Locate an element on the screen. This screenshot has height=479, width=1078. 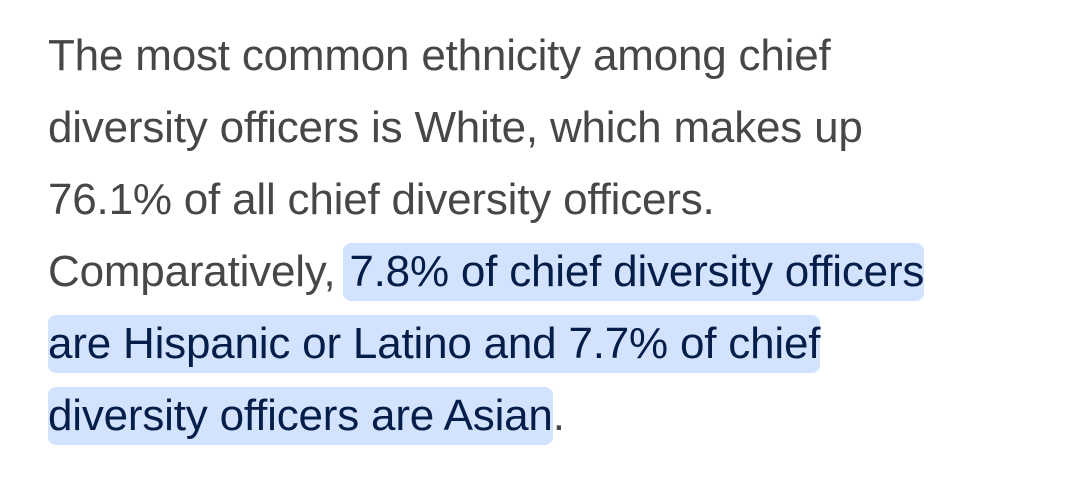
answer-plain-text: Comparatively, is located at coordinates (192, 271).